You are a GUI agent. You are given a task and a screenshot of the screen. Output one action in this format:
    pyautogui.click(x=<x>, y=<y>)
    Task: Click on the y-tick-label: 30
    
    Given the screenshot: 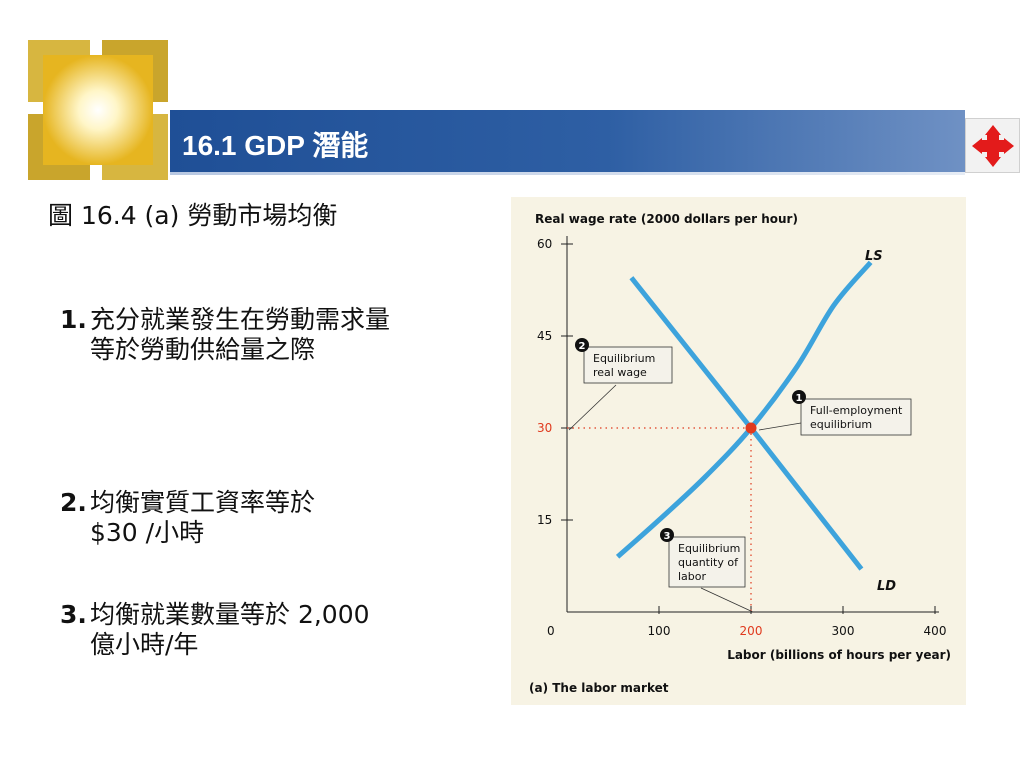 What is the action you would take?
    pyautogui.click(x=544, y=428)
    